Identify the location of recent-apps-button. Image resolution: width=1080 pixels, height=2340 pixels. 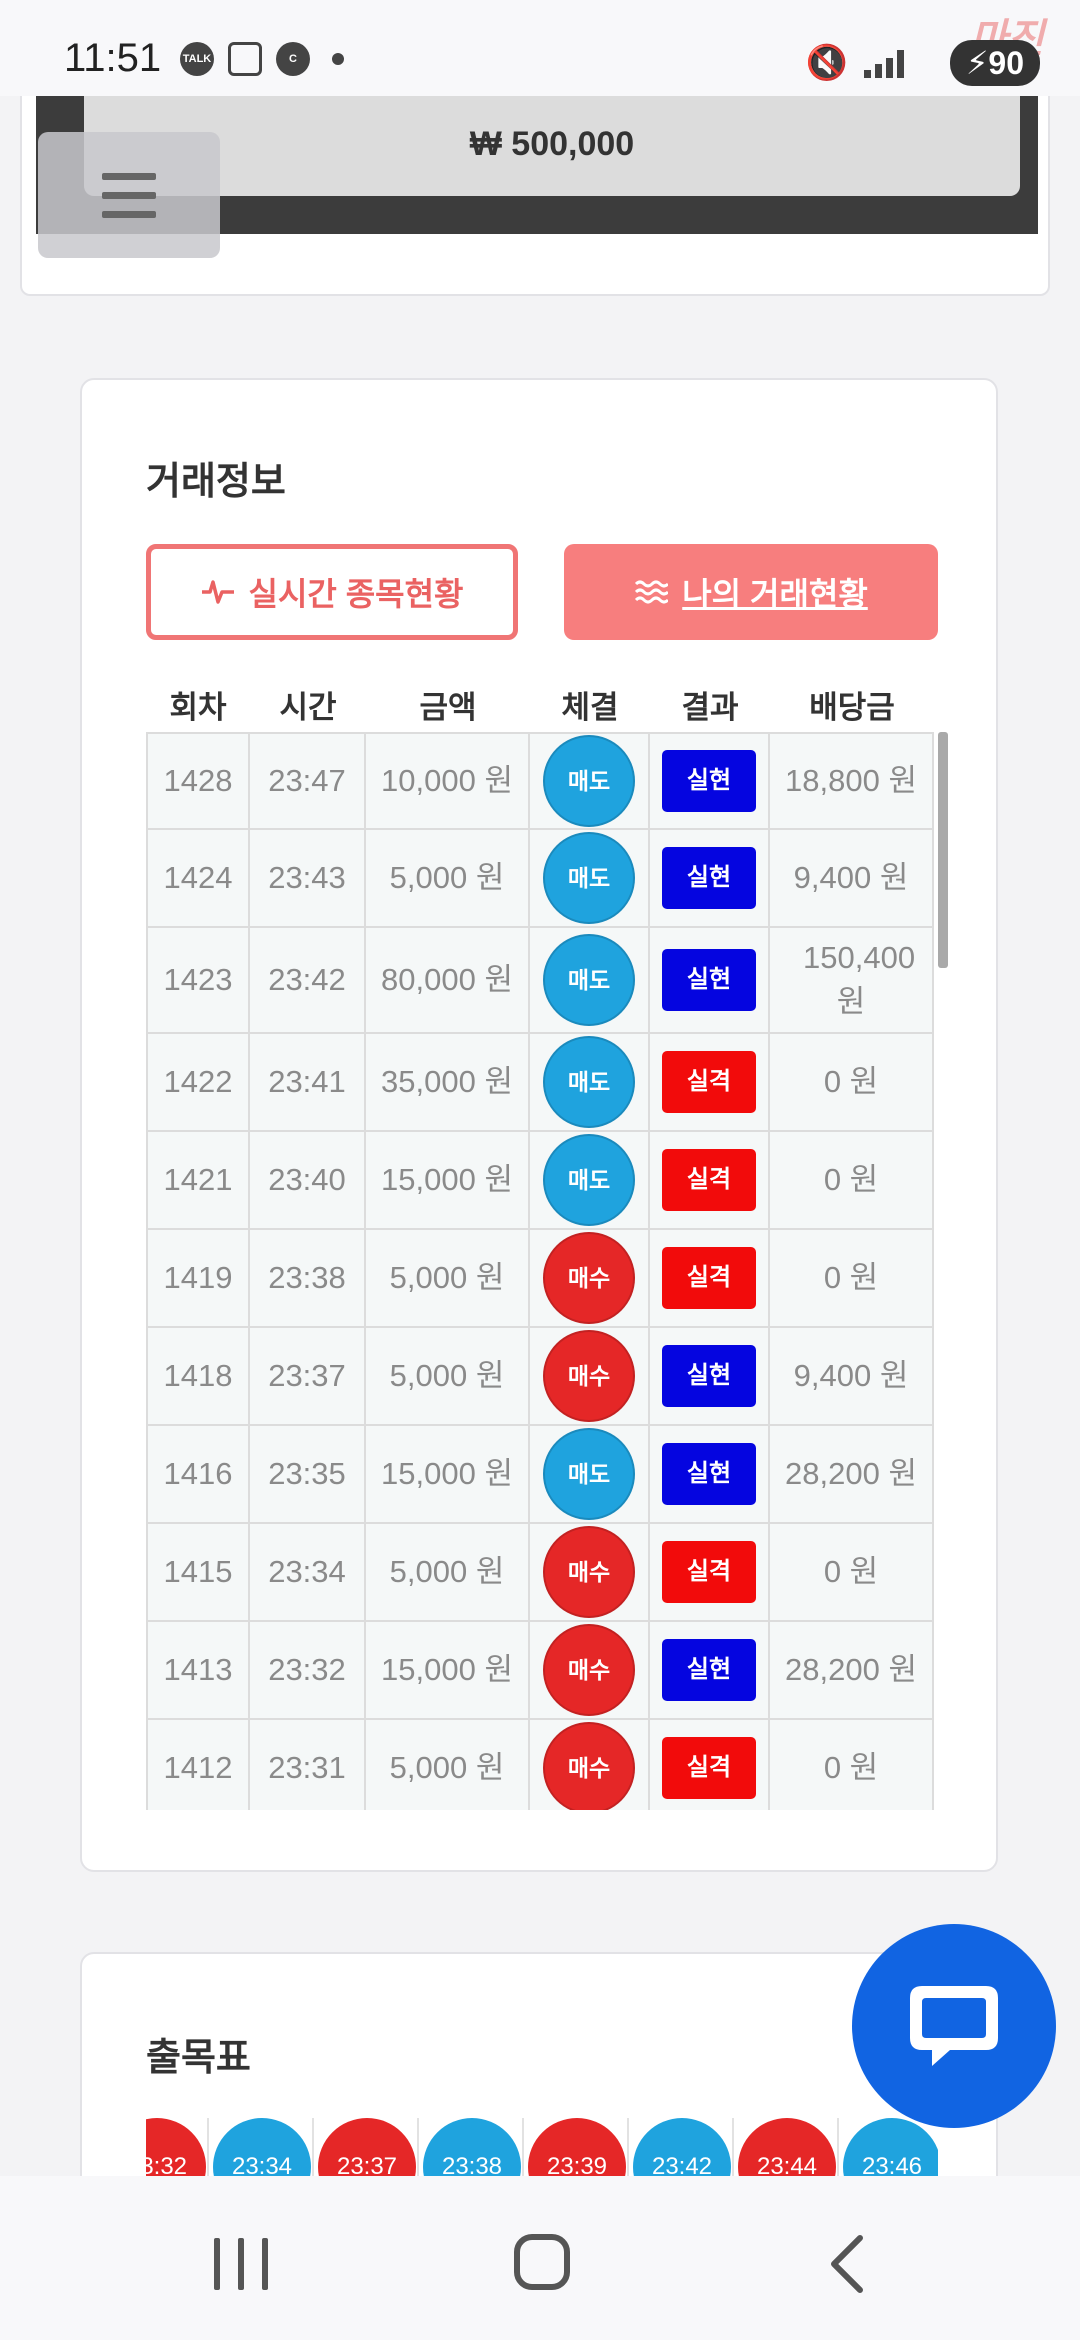
(241, 2264).